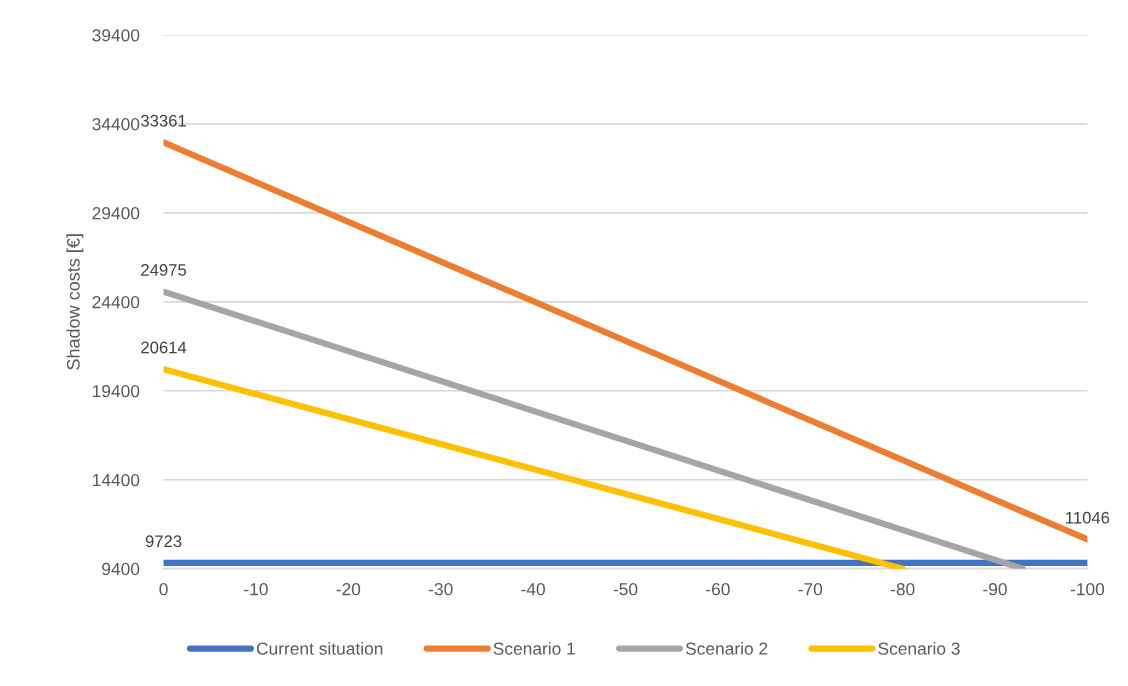 This screenshot has height=686, width=1128. Describe the element at coordinates (1087, 589) in the screenshot. I see `x-tick-label: -100` at that location.